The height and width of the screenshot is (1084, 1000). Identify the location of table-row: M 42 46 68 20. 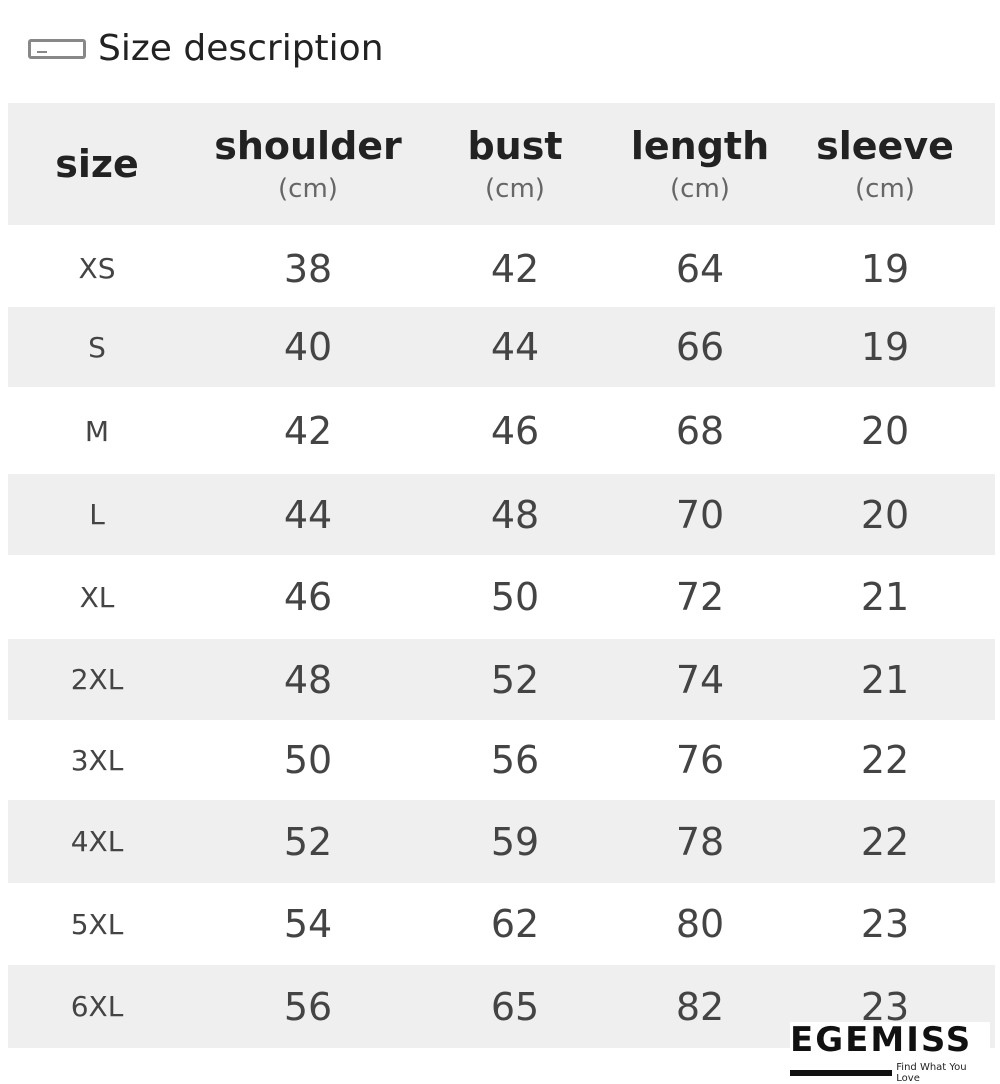
(501, 431).